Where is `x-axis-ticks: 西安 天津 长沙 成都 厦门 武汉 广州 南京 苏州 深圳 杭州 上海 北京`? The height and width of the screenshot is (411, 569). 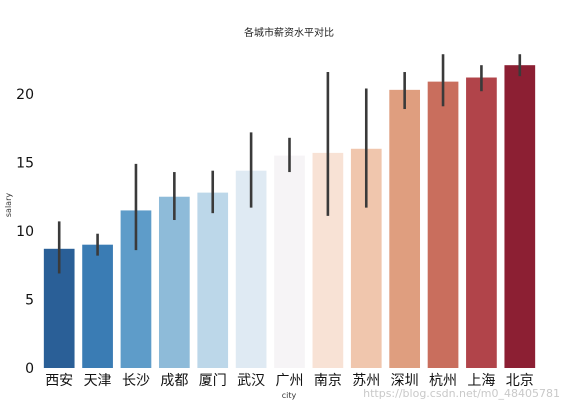 x-axis-ticks: 西安 天津 长沙 成都 厦门 武汉 广州 南京 苏州 深圳 杭州 上海 北京 is located at coordinates (289, 381).